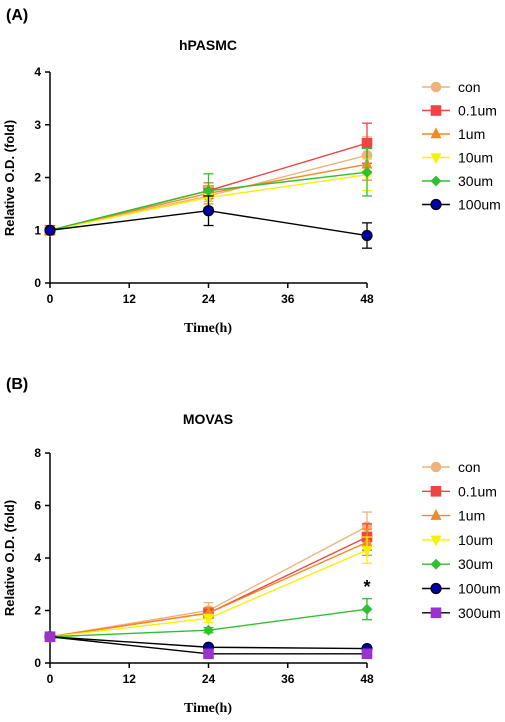  What do you see at coordinates (37, 506) in the screenshot?
I see `y-tick-label: 6` at bounding box center [37, 506].